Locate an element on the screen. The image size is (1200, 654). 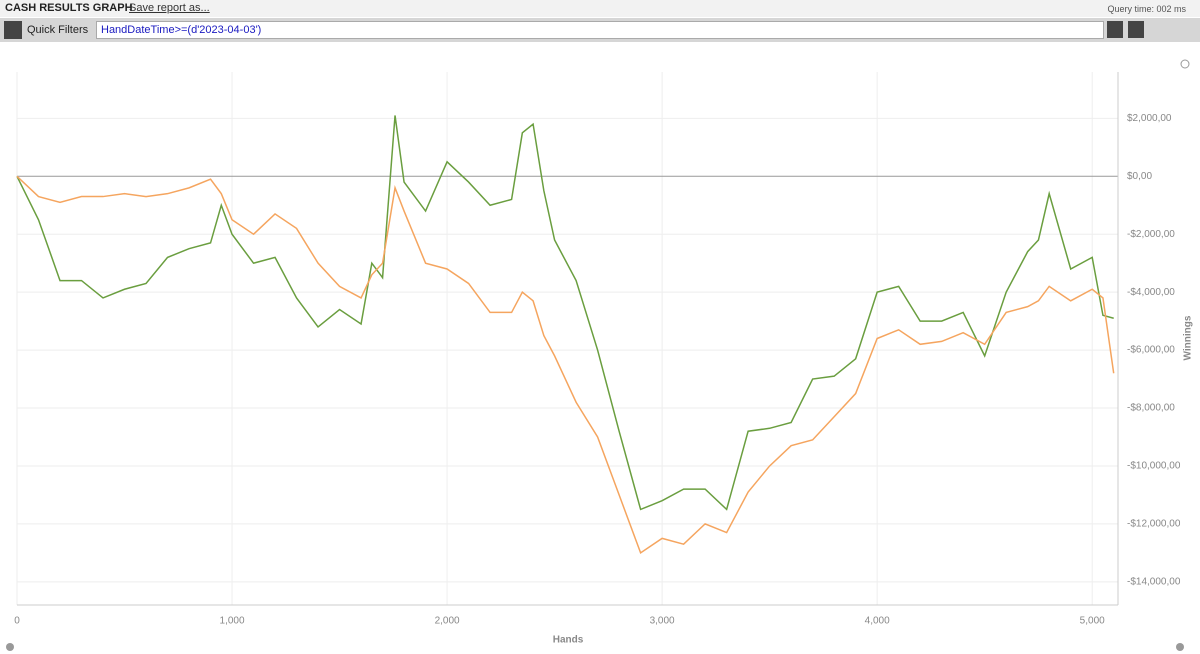
filter-icon is located at coordinates (13, 30).